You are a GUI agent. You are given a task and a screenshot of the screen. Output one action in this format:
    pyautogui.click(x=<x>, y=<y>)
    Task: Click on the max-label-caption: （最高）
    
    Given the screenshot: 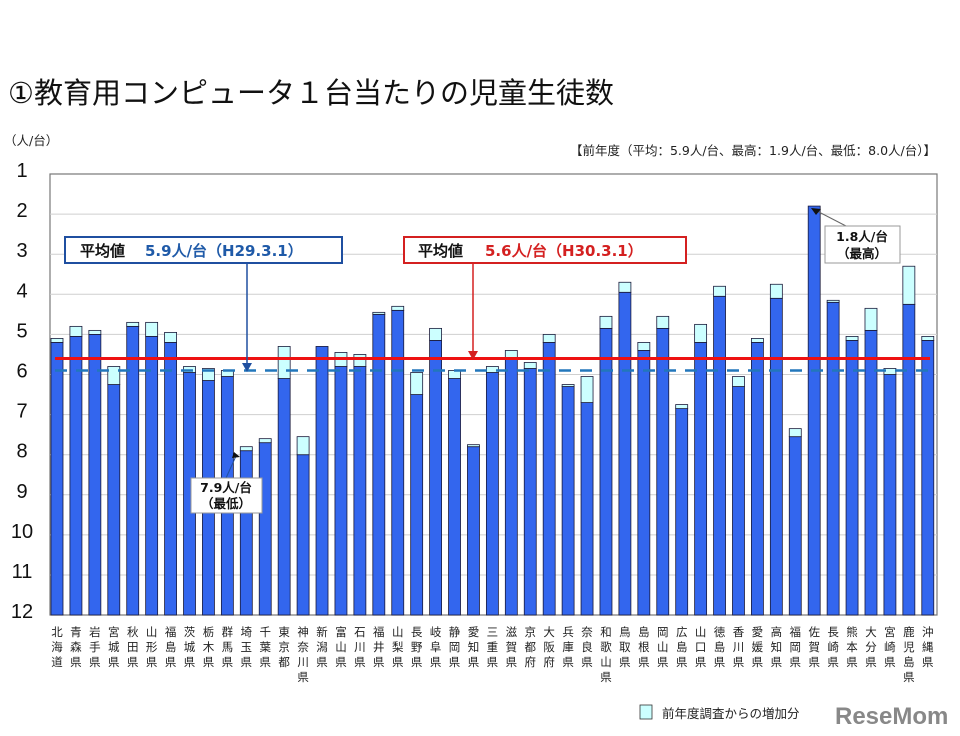 What is the action you would take?
    pyautogui.click(x=862, y=253)
    